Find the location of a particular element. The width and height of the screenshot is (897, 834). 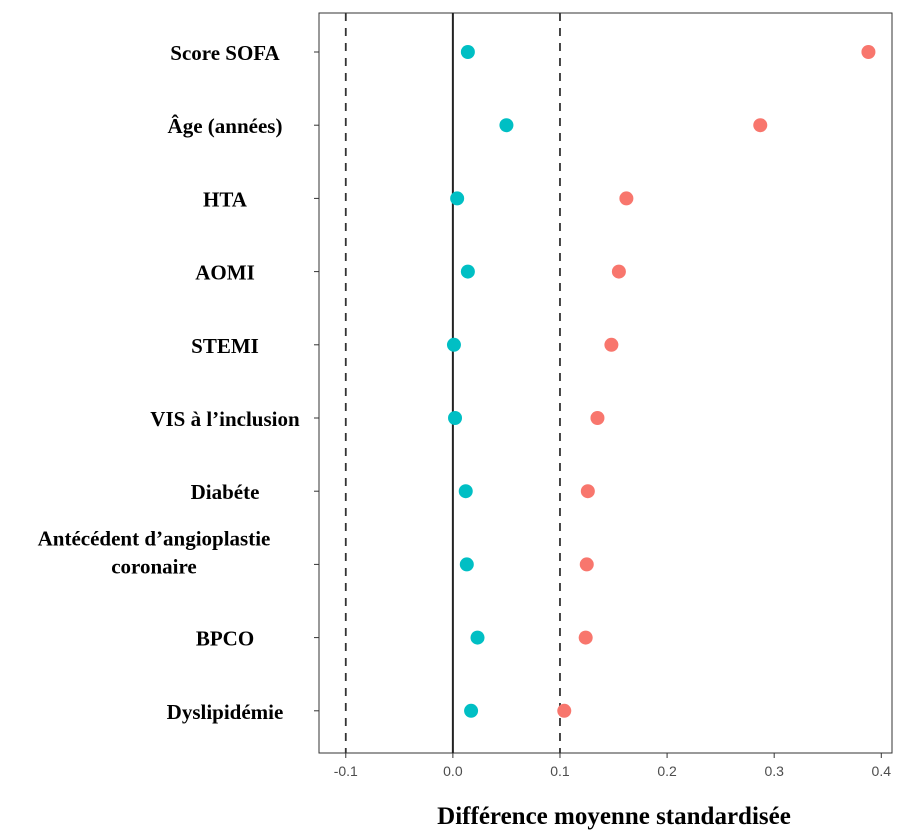

category-label: Âge (années) is located at coordinates (225, 126).